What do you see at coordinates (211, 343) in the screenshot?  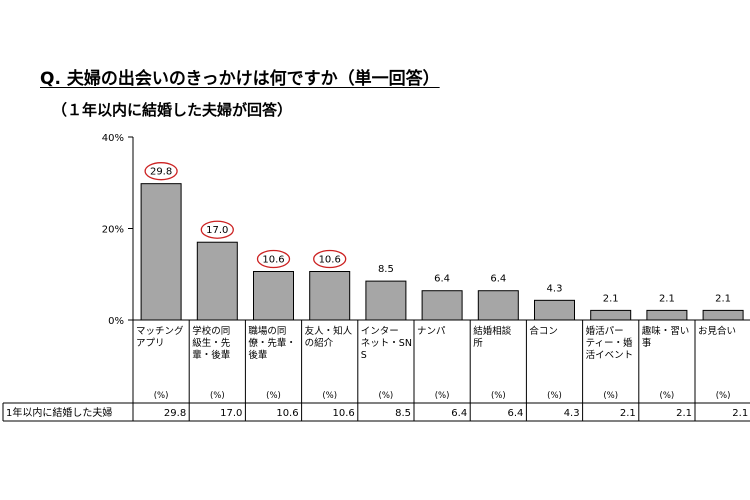 I see `category-label: 学校の同級生・先輩・後輩` at bounding box center [211, 343].